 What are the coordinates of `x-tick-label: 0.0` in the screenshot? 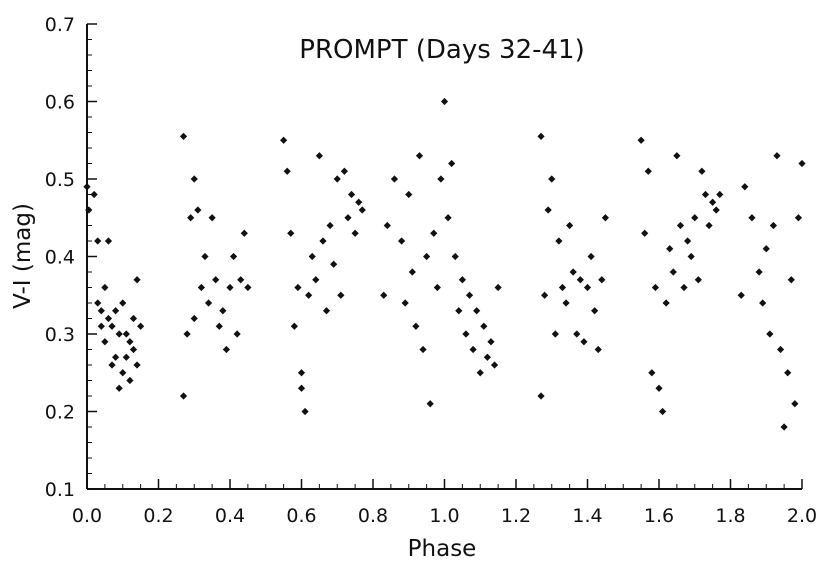 It's located at (87, 516).